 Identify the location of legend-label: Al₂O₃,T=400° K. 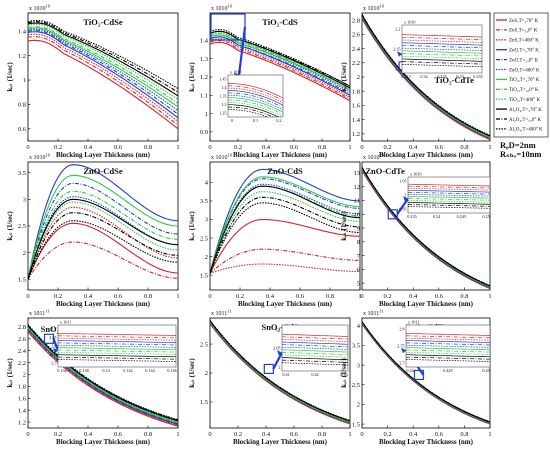
(526, 130).